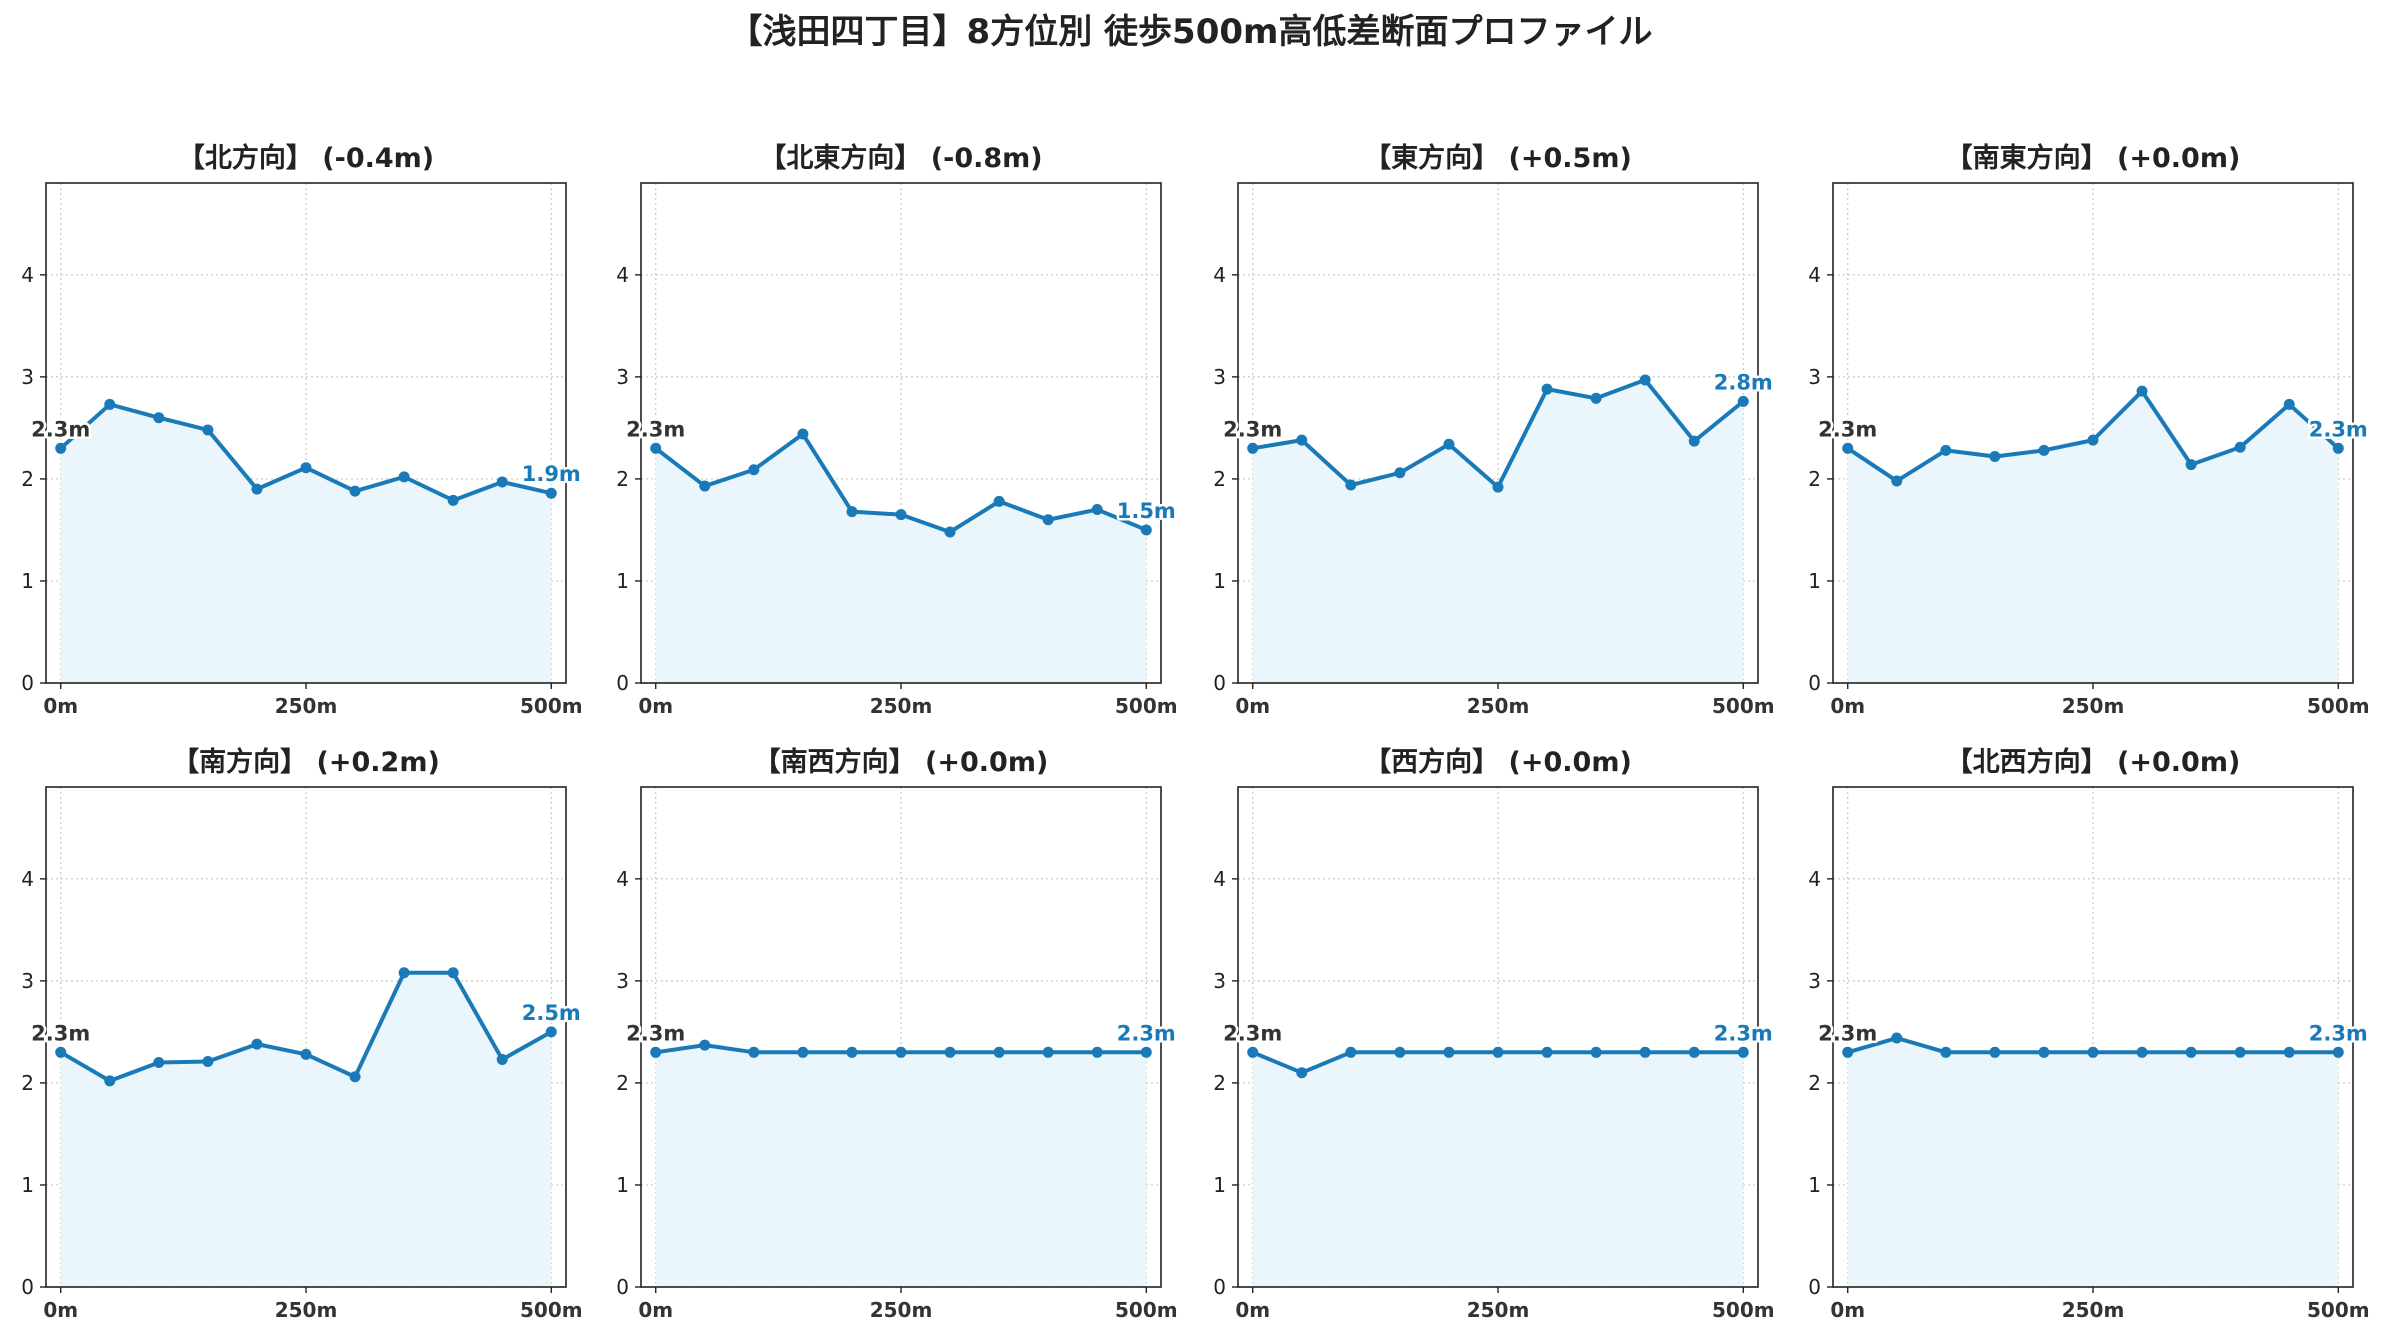 The height and width of the screenshot is (1340, 2381). I want to click on end-value-label: 1.9m, so click(551, 474).